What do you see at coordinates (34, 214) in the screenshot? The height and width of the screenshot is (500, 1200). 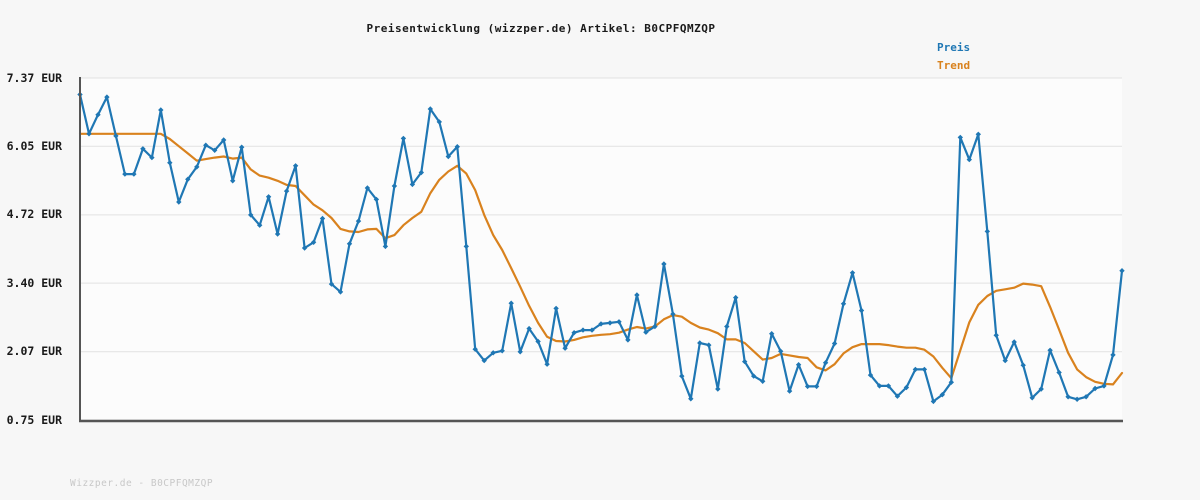 I see `y-tick-label: 4.72 EUR` at bounding box center [34, 214].